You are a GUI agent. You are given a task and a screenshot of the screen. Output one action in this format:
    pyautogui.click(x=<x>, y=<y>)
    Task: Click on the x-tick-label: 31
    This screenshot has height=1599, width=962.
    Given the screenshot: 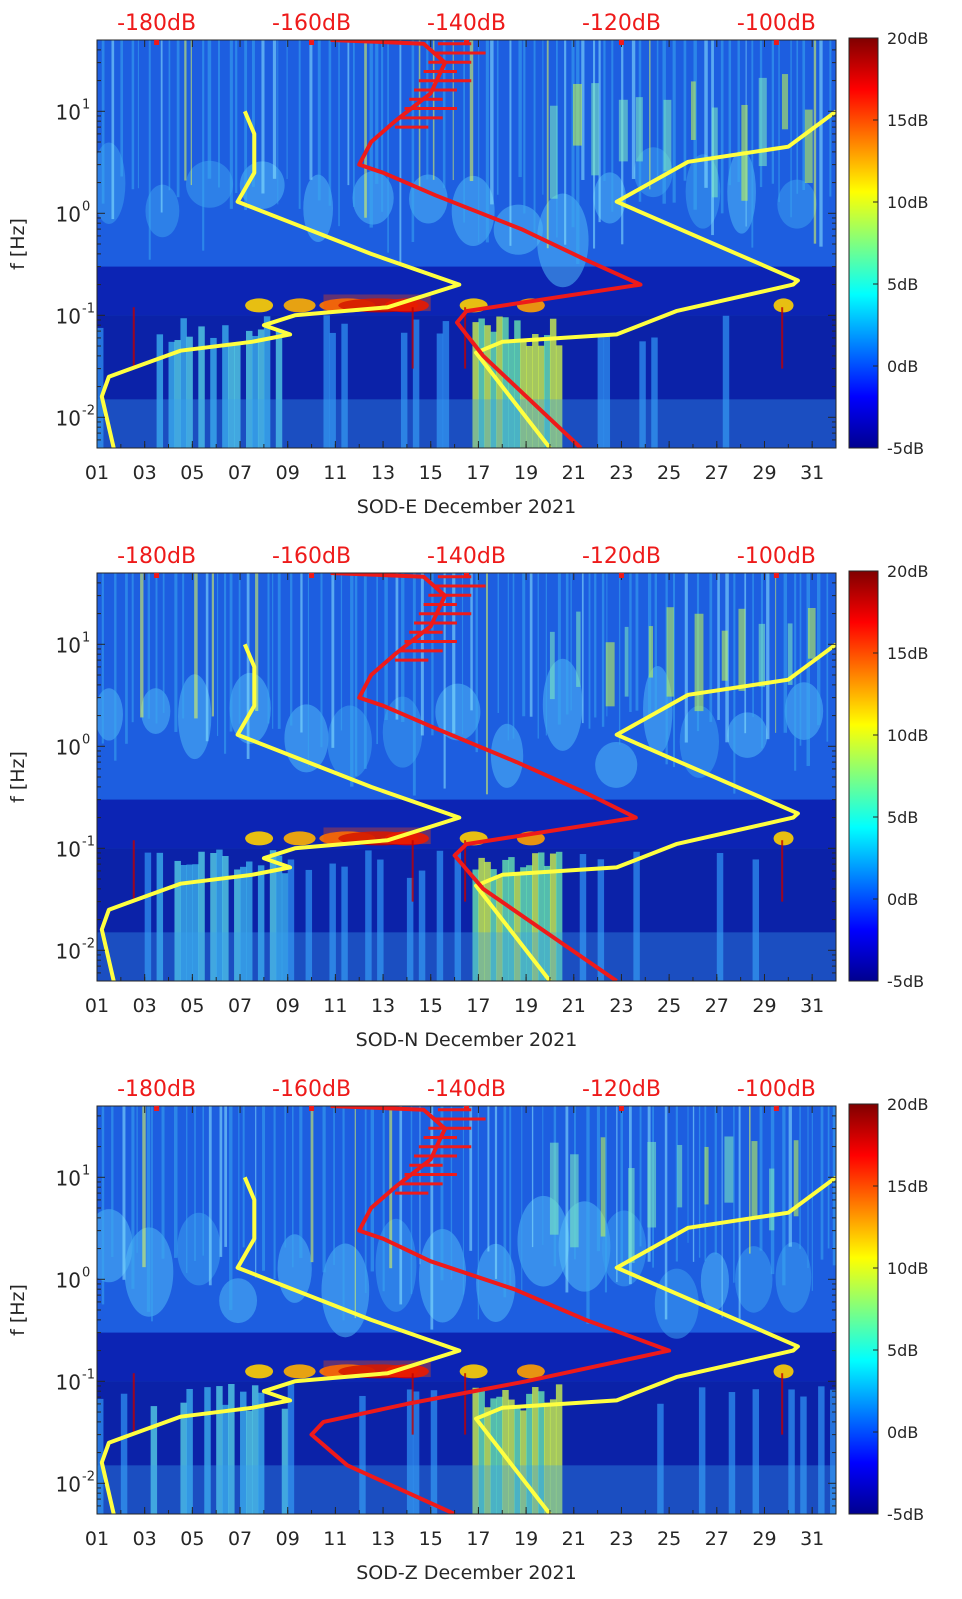 What is the action you would take?
    pyautogui.click(x=812, y=1539)
    